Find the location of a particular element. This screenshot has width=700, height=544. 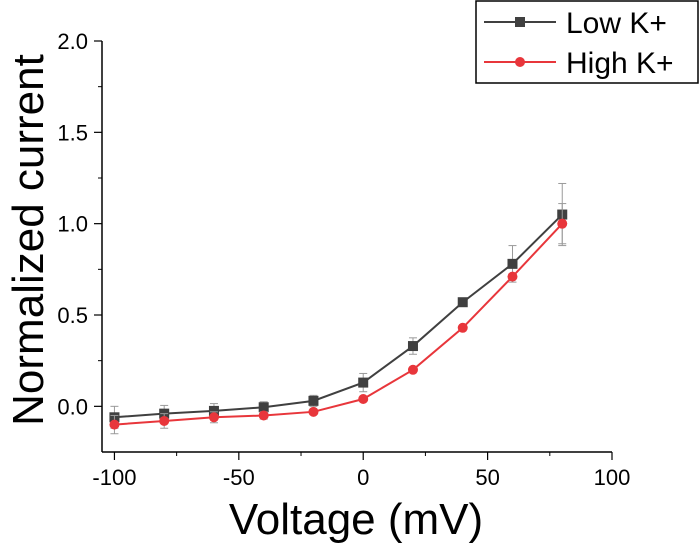

legend: Low K+ High K+ is located at coordinates (587, 42).